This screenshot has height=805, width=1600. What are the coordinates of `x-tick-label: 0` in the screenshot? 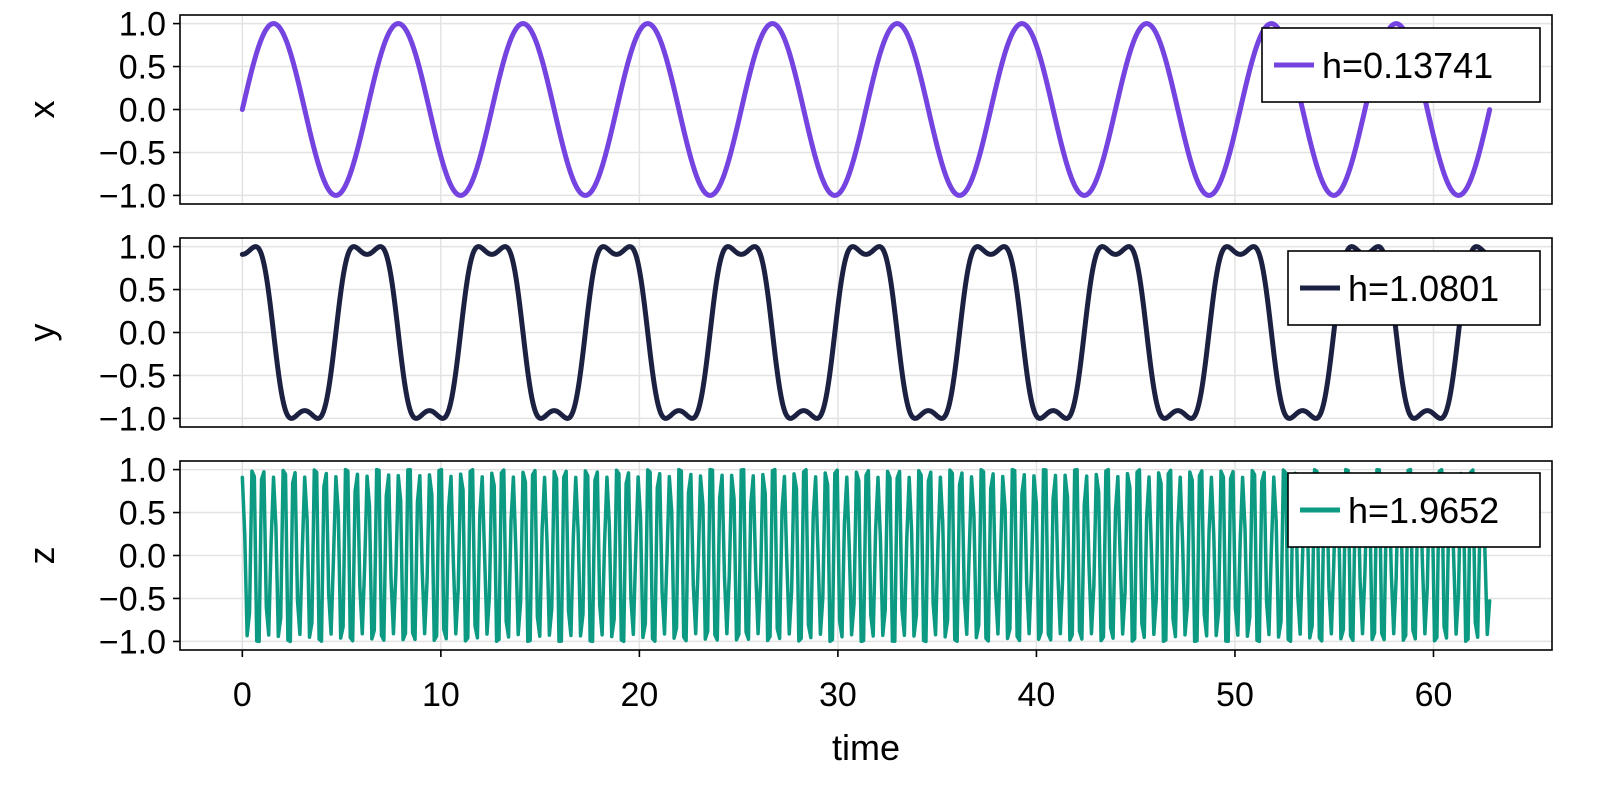 It's located at (242, 695).